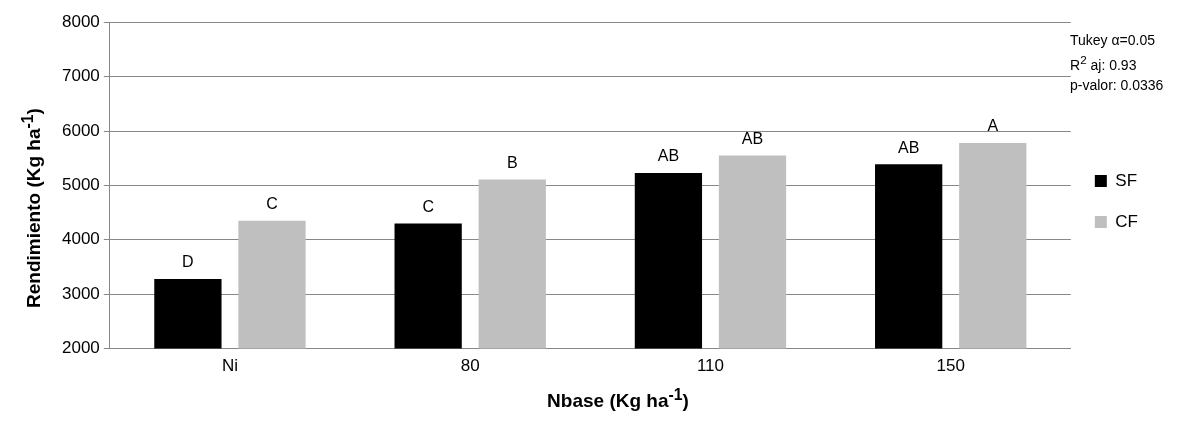 The image size is (1197, 425). Describe the element at coordinates (1126, 180) in the screenshot. I see `legend-label: SF` at that location.